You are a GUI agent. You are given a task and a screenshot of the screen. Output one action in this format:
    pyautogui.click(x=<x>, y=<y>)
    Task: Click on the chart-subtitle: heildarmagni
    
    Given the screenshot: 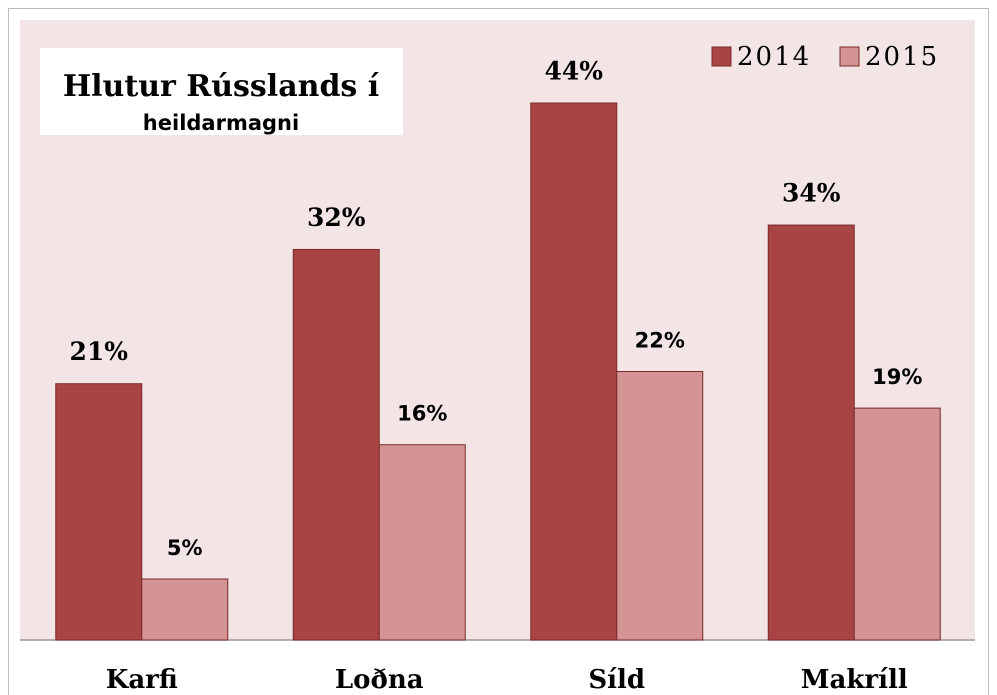 What is the action you would take?
    pyautogui.click(x=221, y=123)
    